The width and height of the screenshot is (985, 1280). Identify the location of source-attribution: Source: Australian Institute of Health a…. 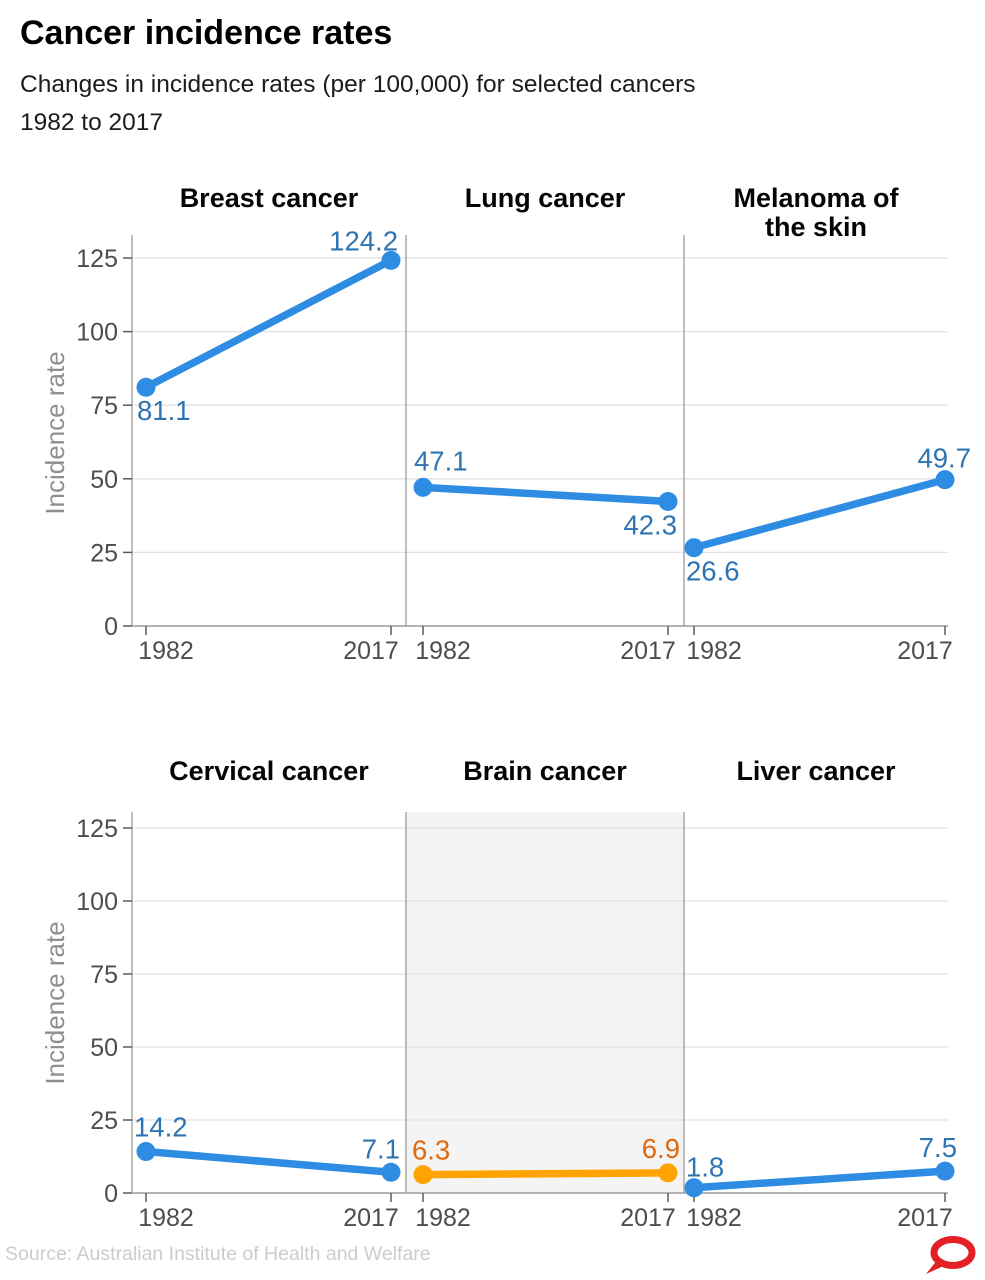
(218, 1254).